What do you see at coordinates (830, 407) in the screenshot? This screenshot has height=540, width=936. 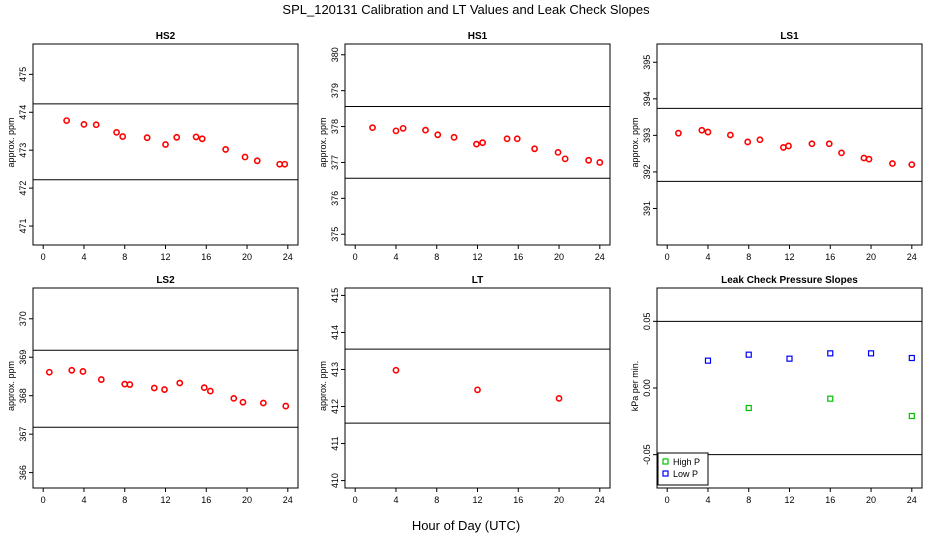 I see `series-high-p` at bounding box center [830, 407].